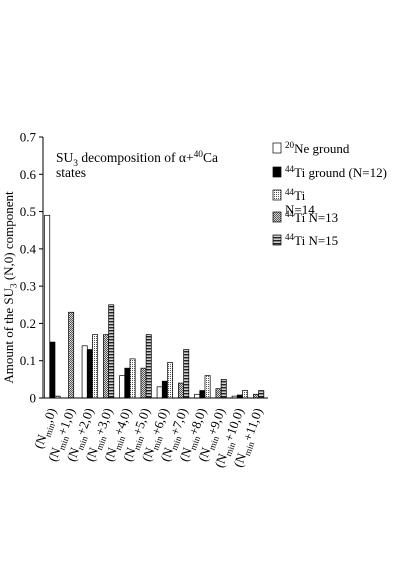  I want to click on legend-swatch-black, so click(277, 172).